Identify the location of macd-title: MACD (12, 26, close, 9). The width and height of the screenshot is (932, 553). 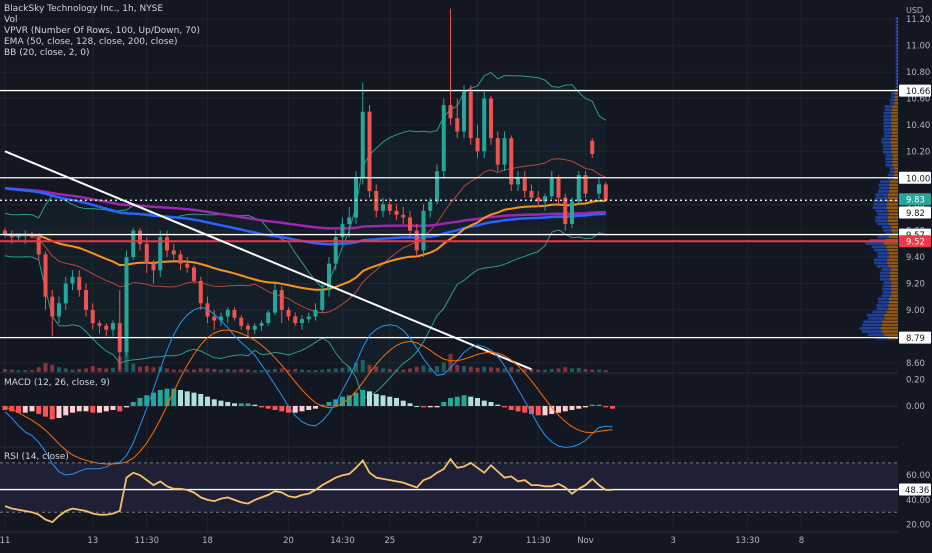
(57, 383).